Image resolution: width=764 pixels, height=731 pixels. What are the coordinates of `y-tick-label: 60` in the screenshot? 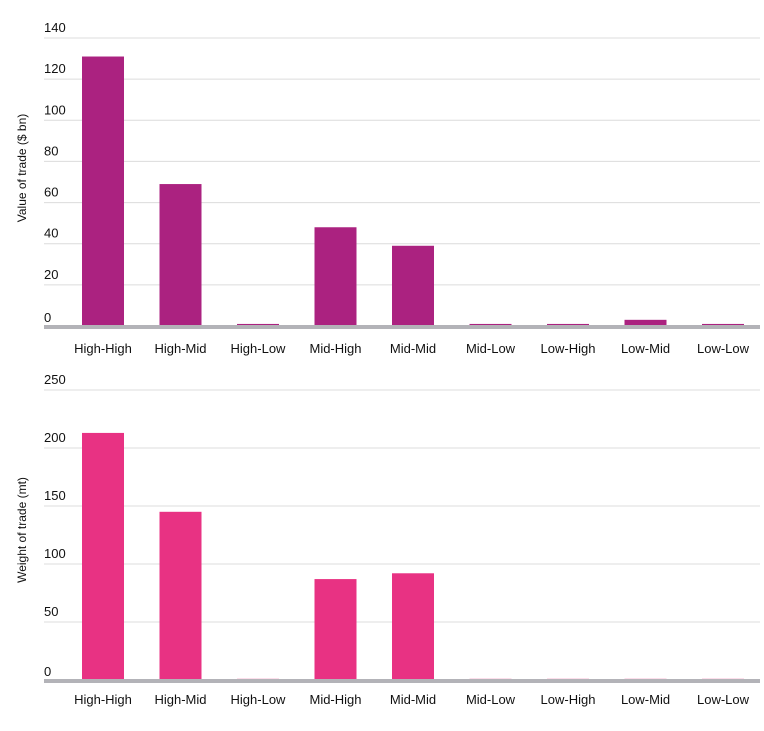 It's located at (51, 192).